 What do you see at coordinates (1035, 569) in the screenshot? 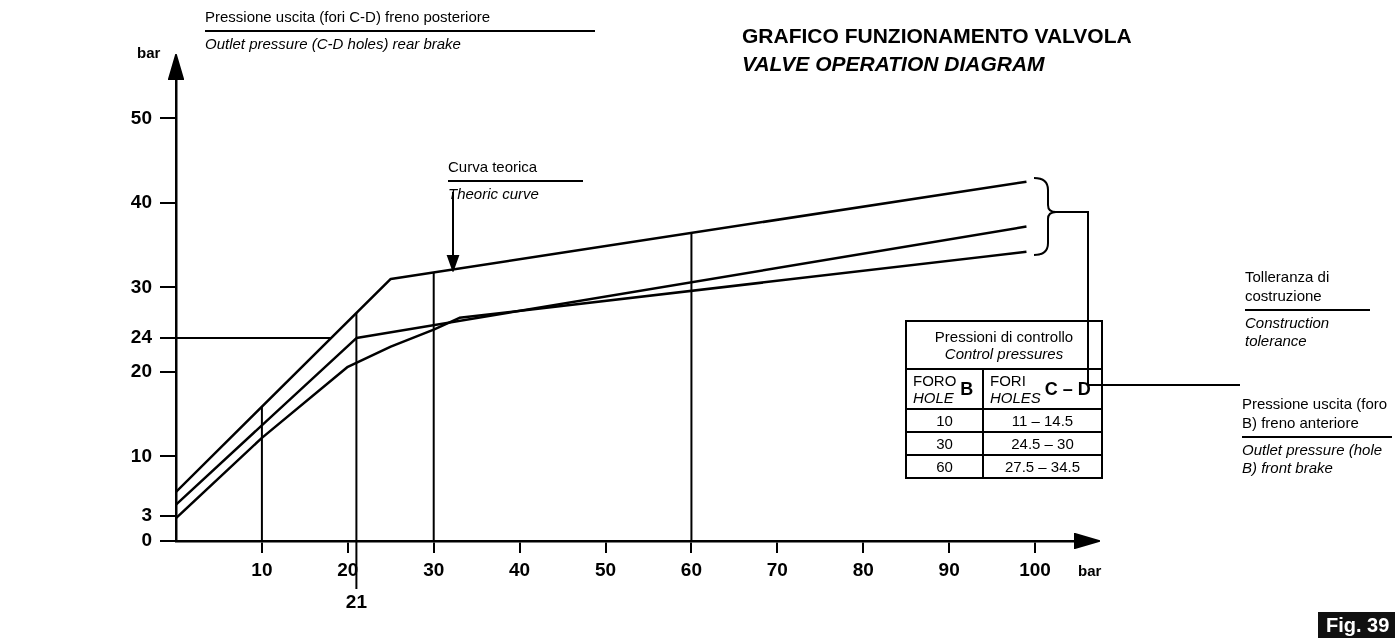
I see `x-tick-label: 100` at bounding box center [1035, 569].